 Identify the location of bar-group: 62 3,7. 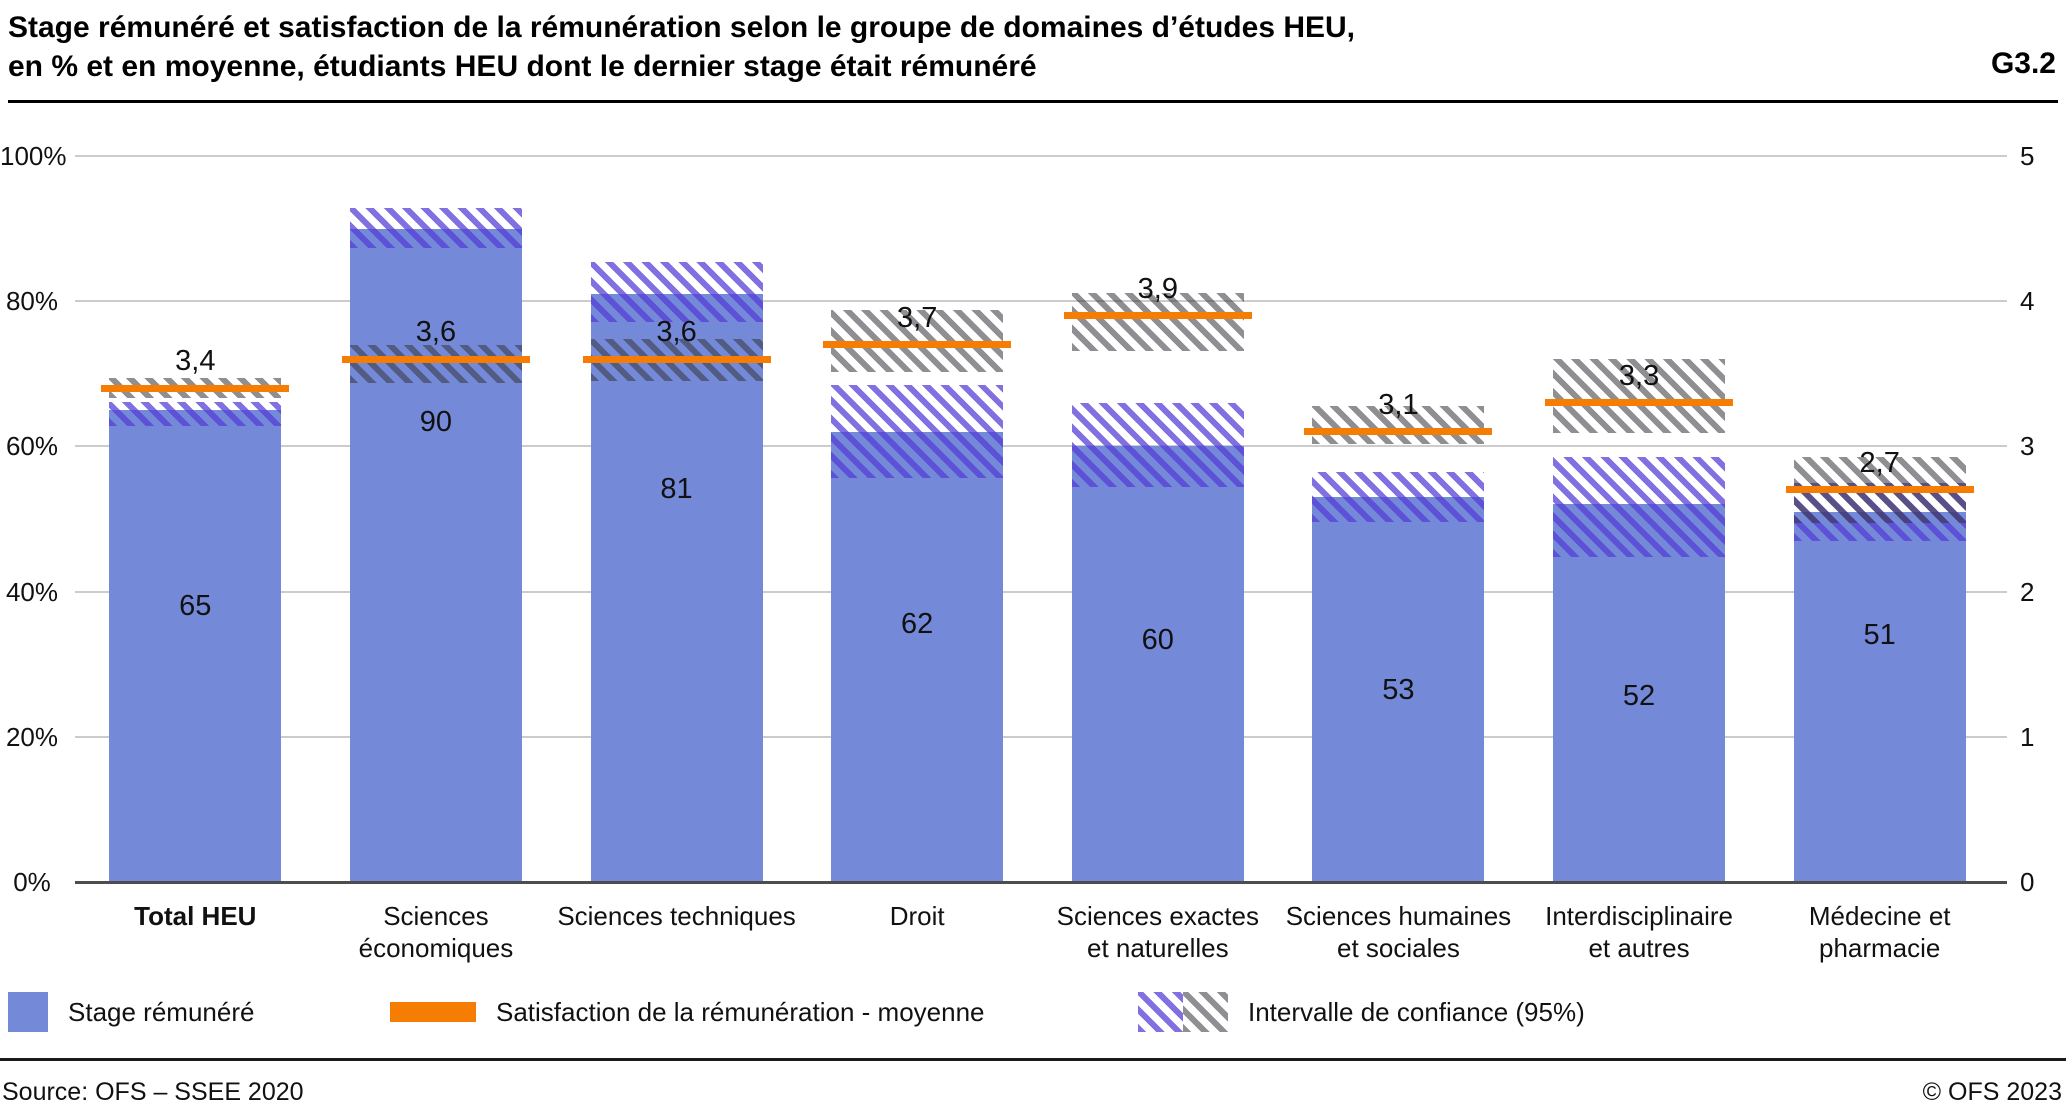
(917, 519).